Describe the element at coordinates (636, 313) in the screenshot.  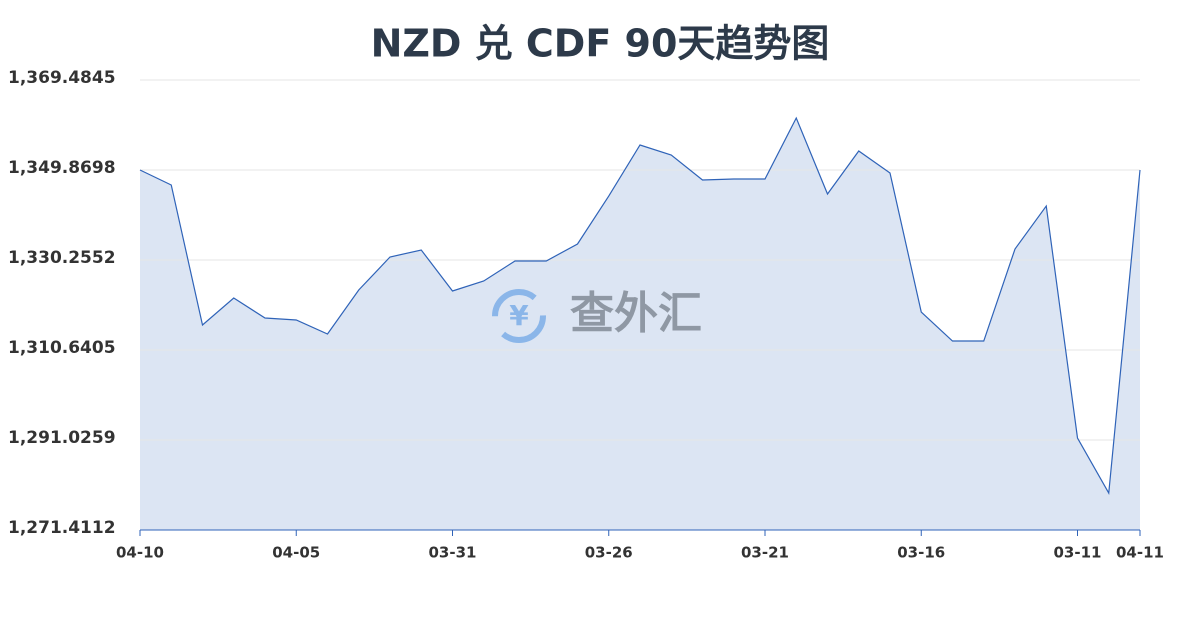
I see `watermark: 查外汇` at that location.